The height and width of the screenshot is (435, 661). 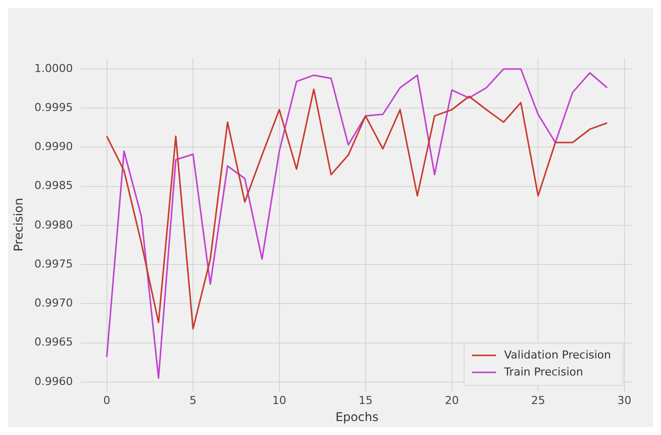 What do you see at coordinates (451, 400) in the screenshot?
I see `x-tick-label: 20` at bounding box center [451, 400].